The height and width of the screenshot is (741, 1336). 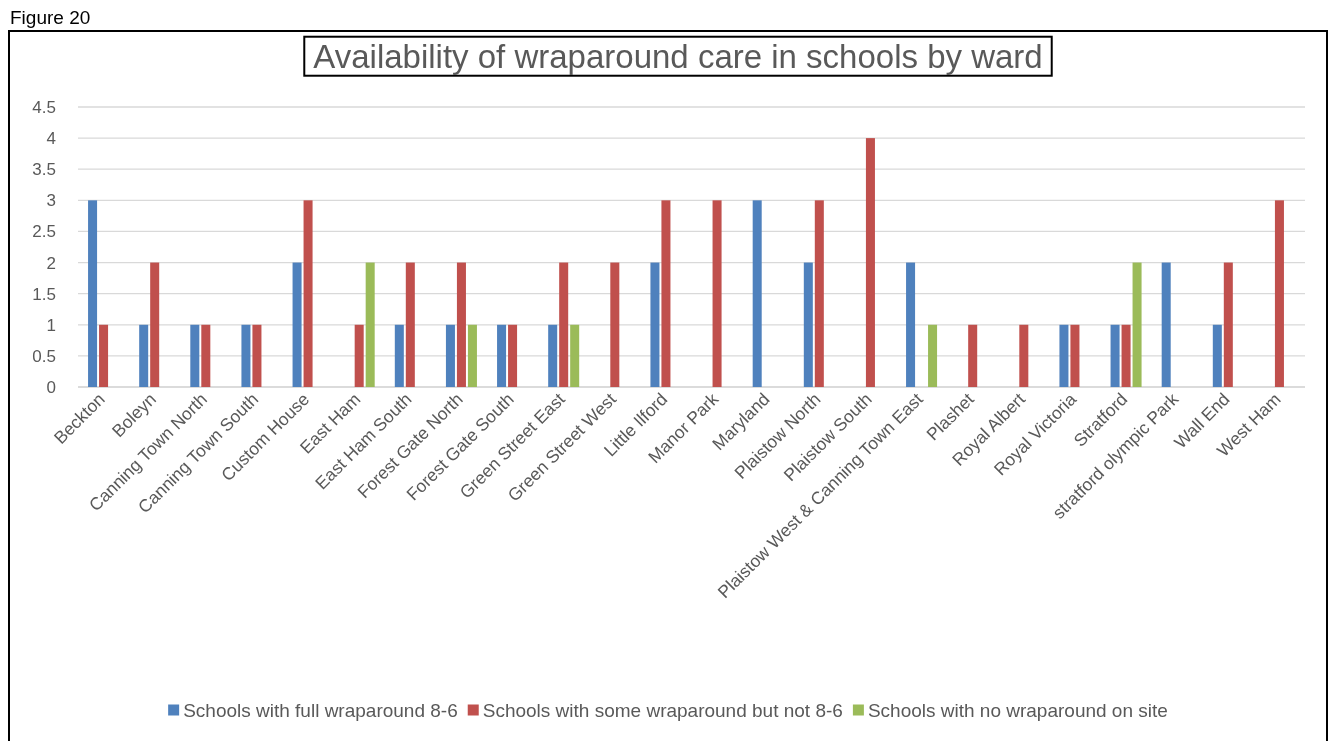 I want to click on y-tick-label: 2, so click(x=51, y=263).